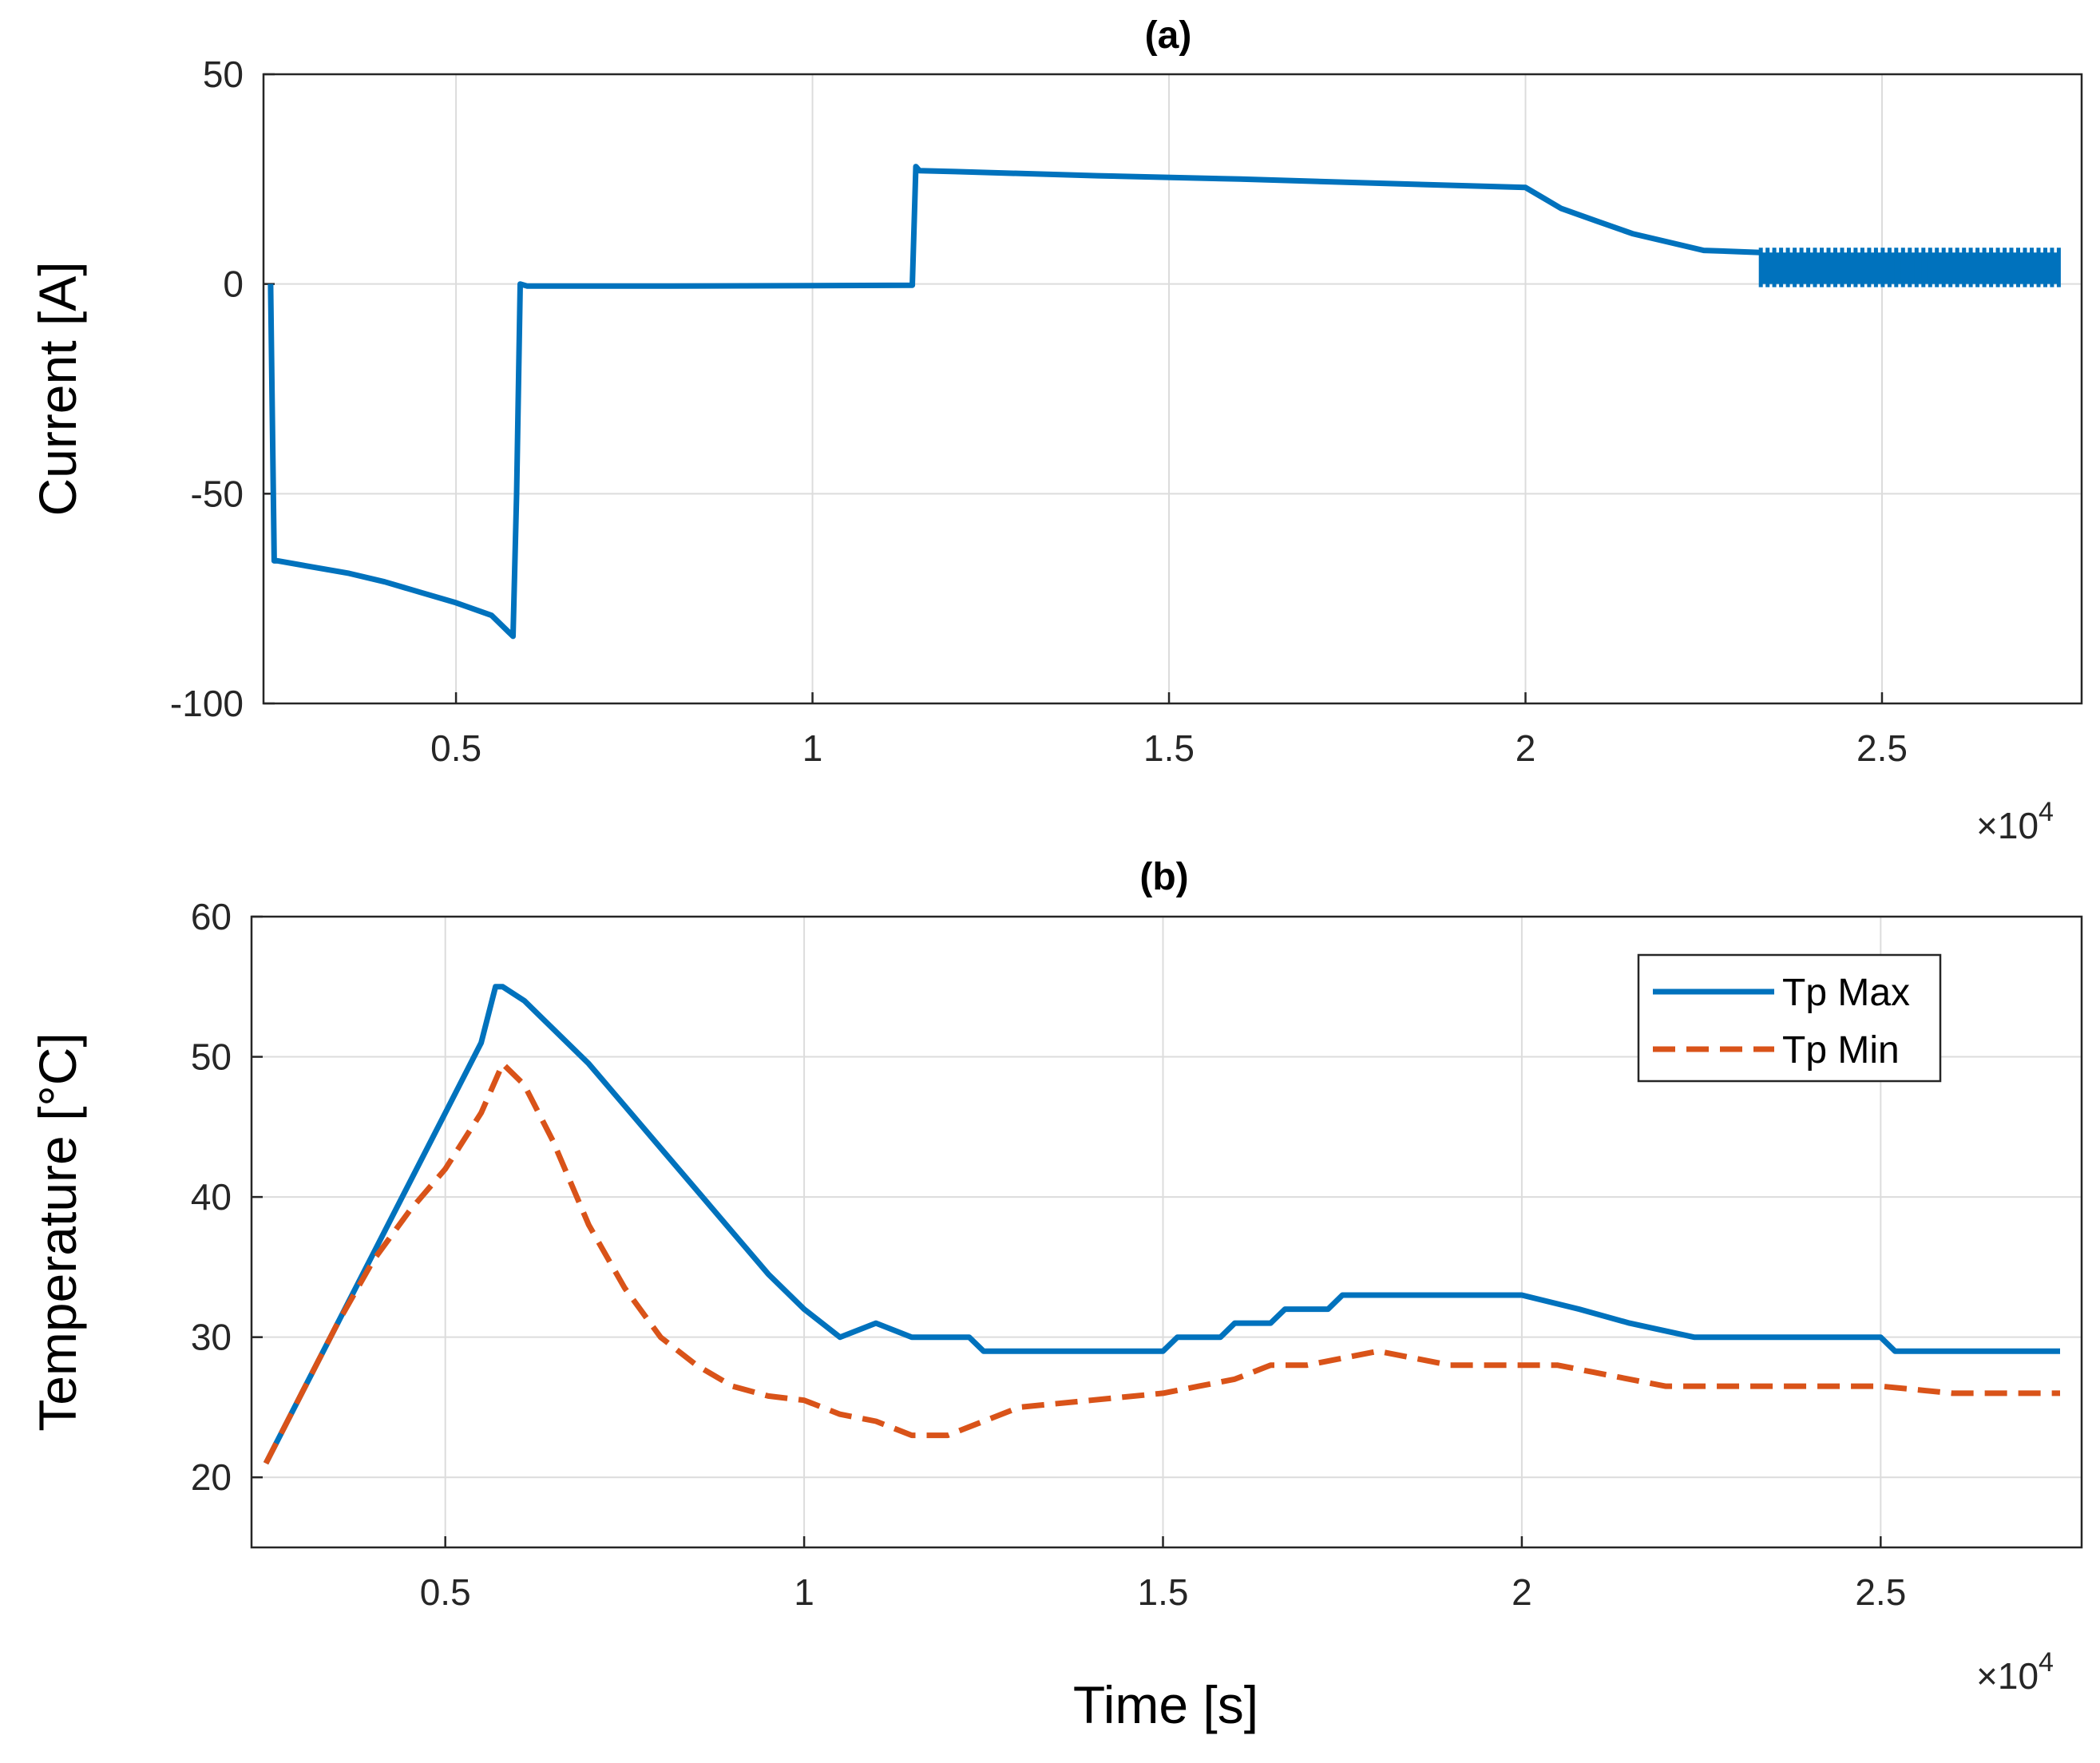 The width and height of the screenshot is (2100, 1763). What do you see at coordinates (212, 916) in the screenshot?
I see `plot-b-y-tick-label: 60` at bounding box center [212, 916].